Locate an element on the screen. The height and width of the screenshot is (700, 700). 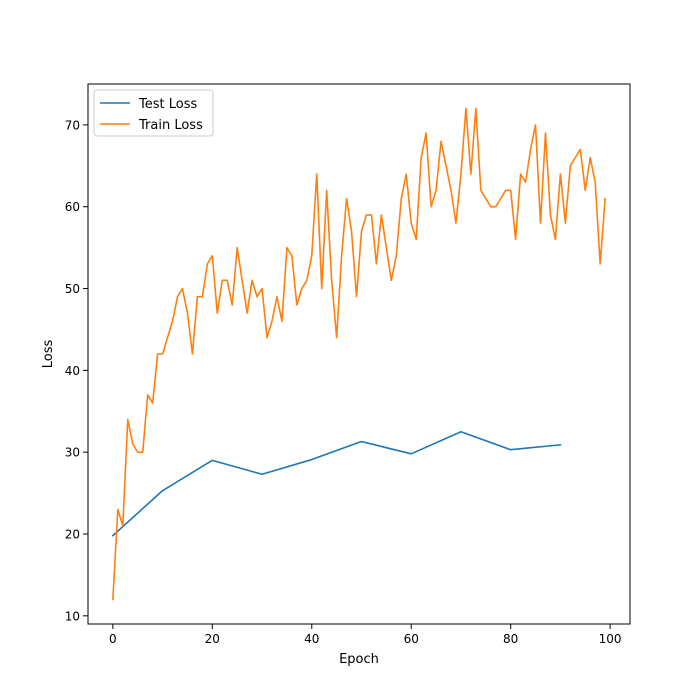
x-axis-label: Epoch is located at coordinates (359, 659).